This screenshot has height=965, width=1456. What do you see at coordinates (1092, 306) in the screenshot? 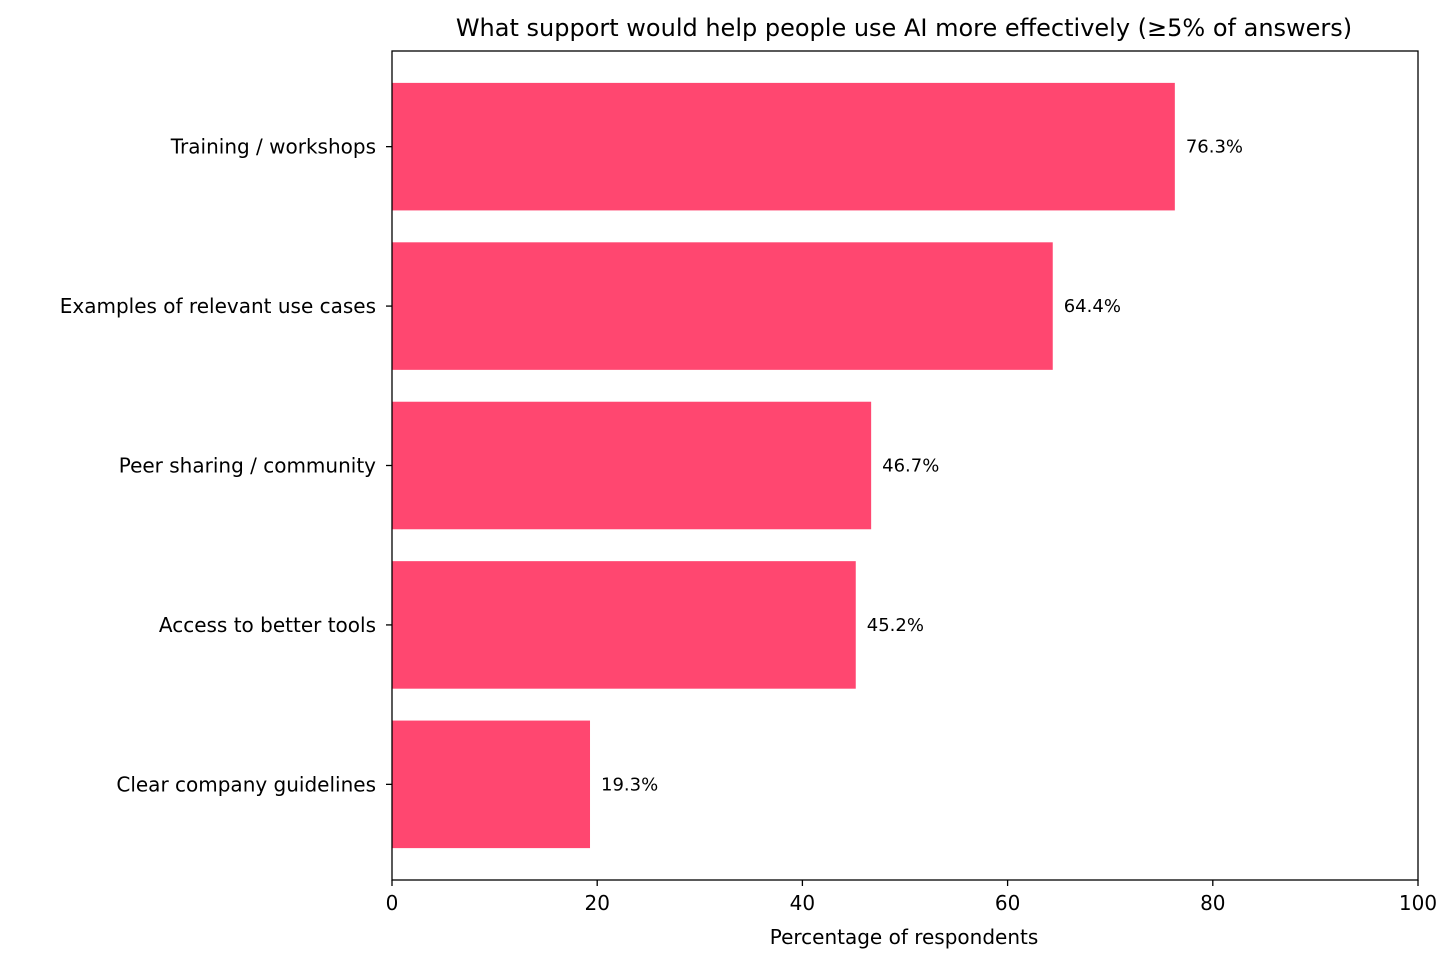
I see `bar-value-label: 64.4%` at bounding box center [1092, 306].